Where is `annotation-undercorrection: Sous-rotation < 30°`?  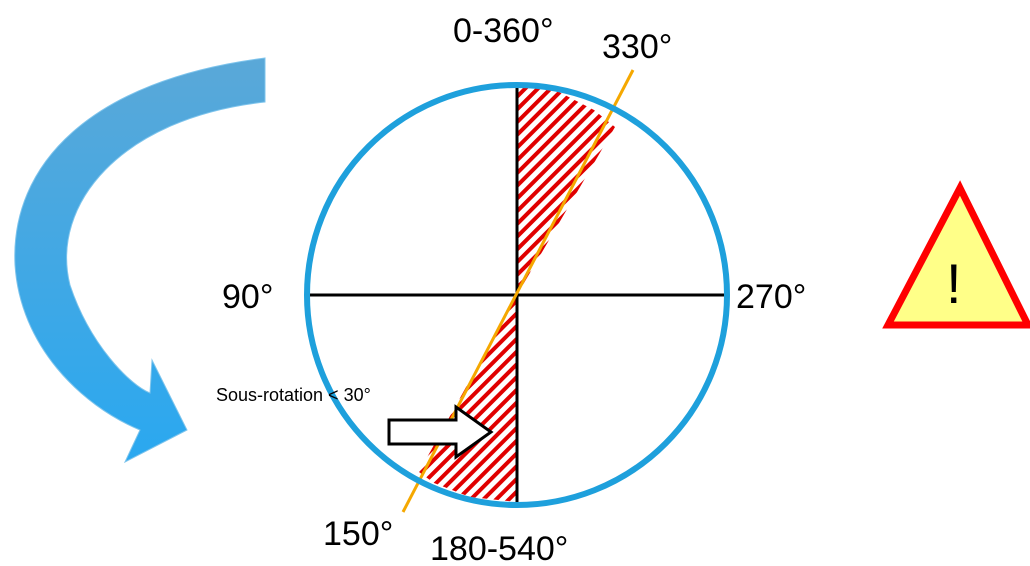 annotation-undercorrection: Sous-rotation < 30° is located at coordinates (293, 395).